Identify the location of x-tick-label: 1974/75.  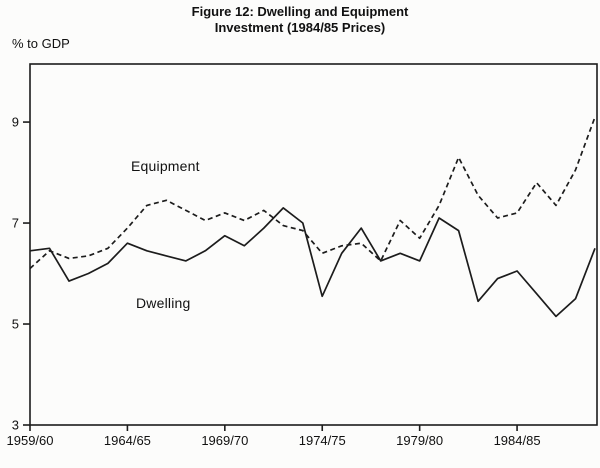
(322, 440).